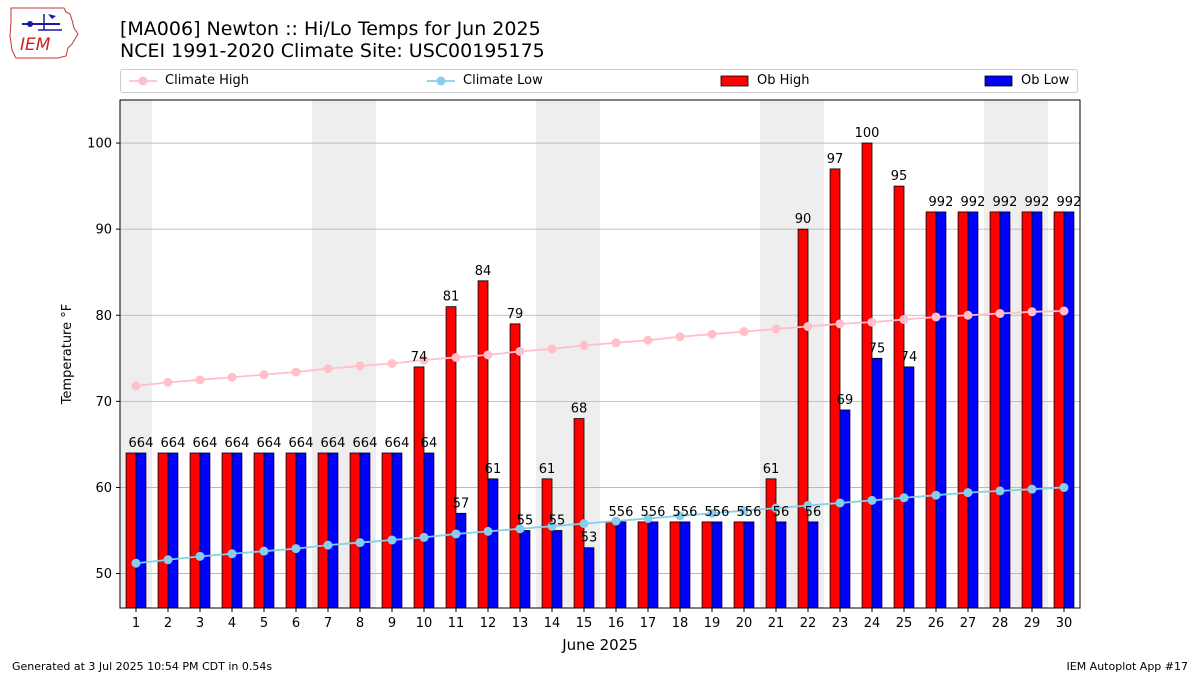 This screenshot has width=1200, height=675. What do you see at coordinates (332, 51) in the screenshot?
I see `chart-subtitle: NCEI 1991-2020 Climate Site: USC00195175` at bounding box center [332, 51].